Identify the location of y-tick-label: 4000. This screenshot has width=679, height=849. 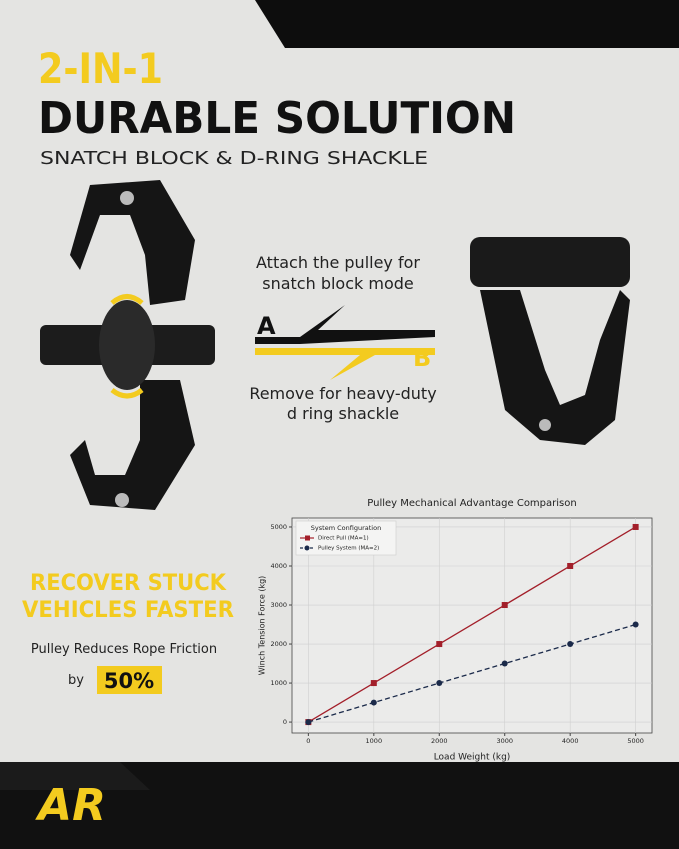
(278, 566).